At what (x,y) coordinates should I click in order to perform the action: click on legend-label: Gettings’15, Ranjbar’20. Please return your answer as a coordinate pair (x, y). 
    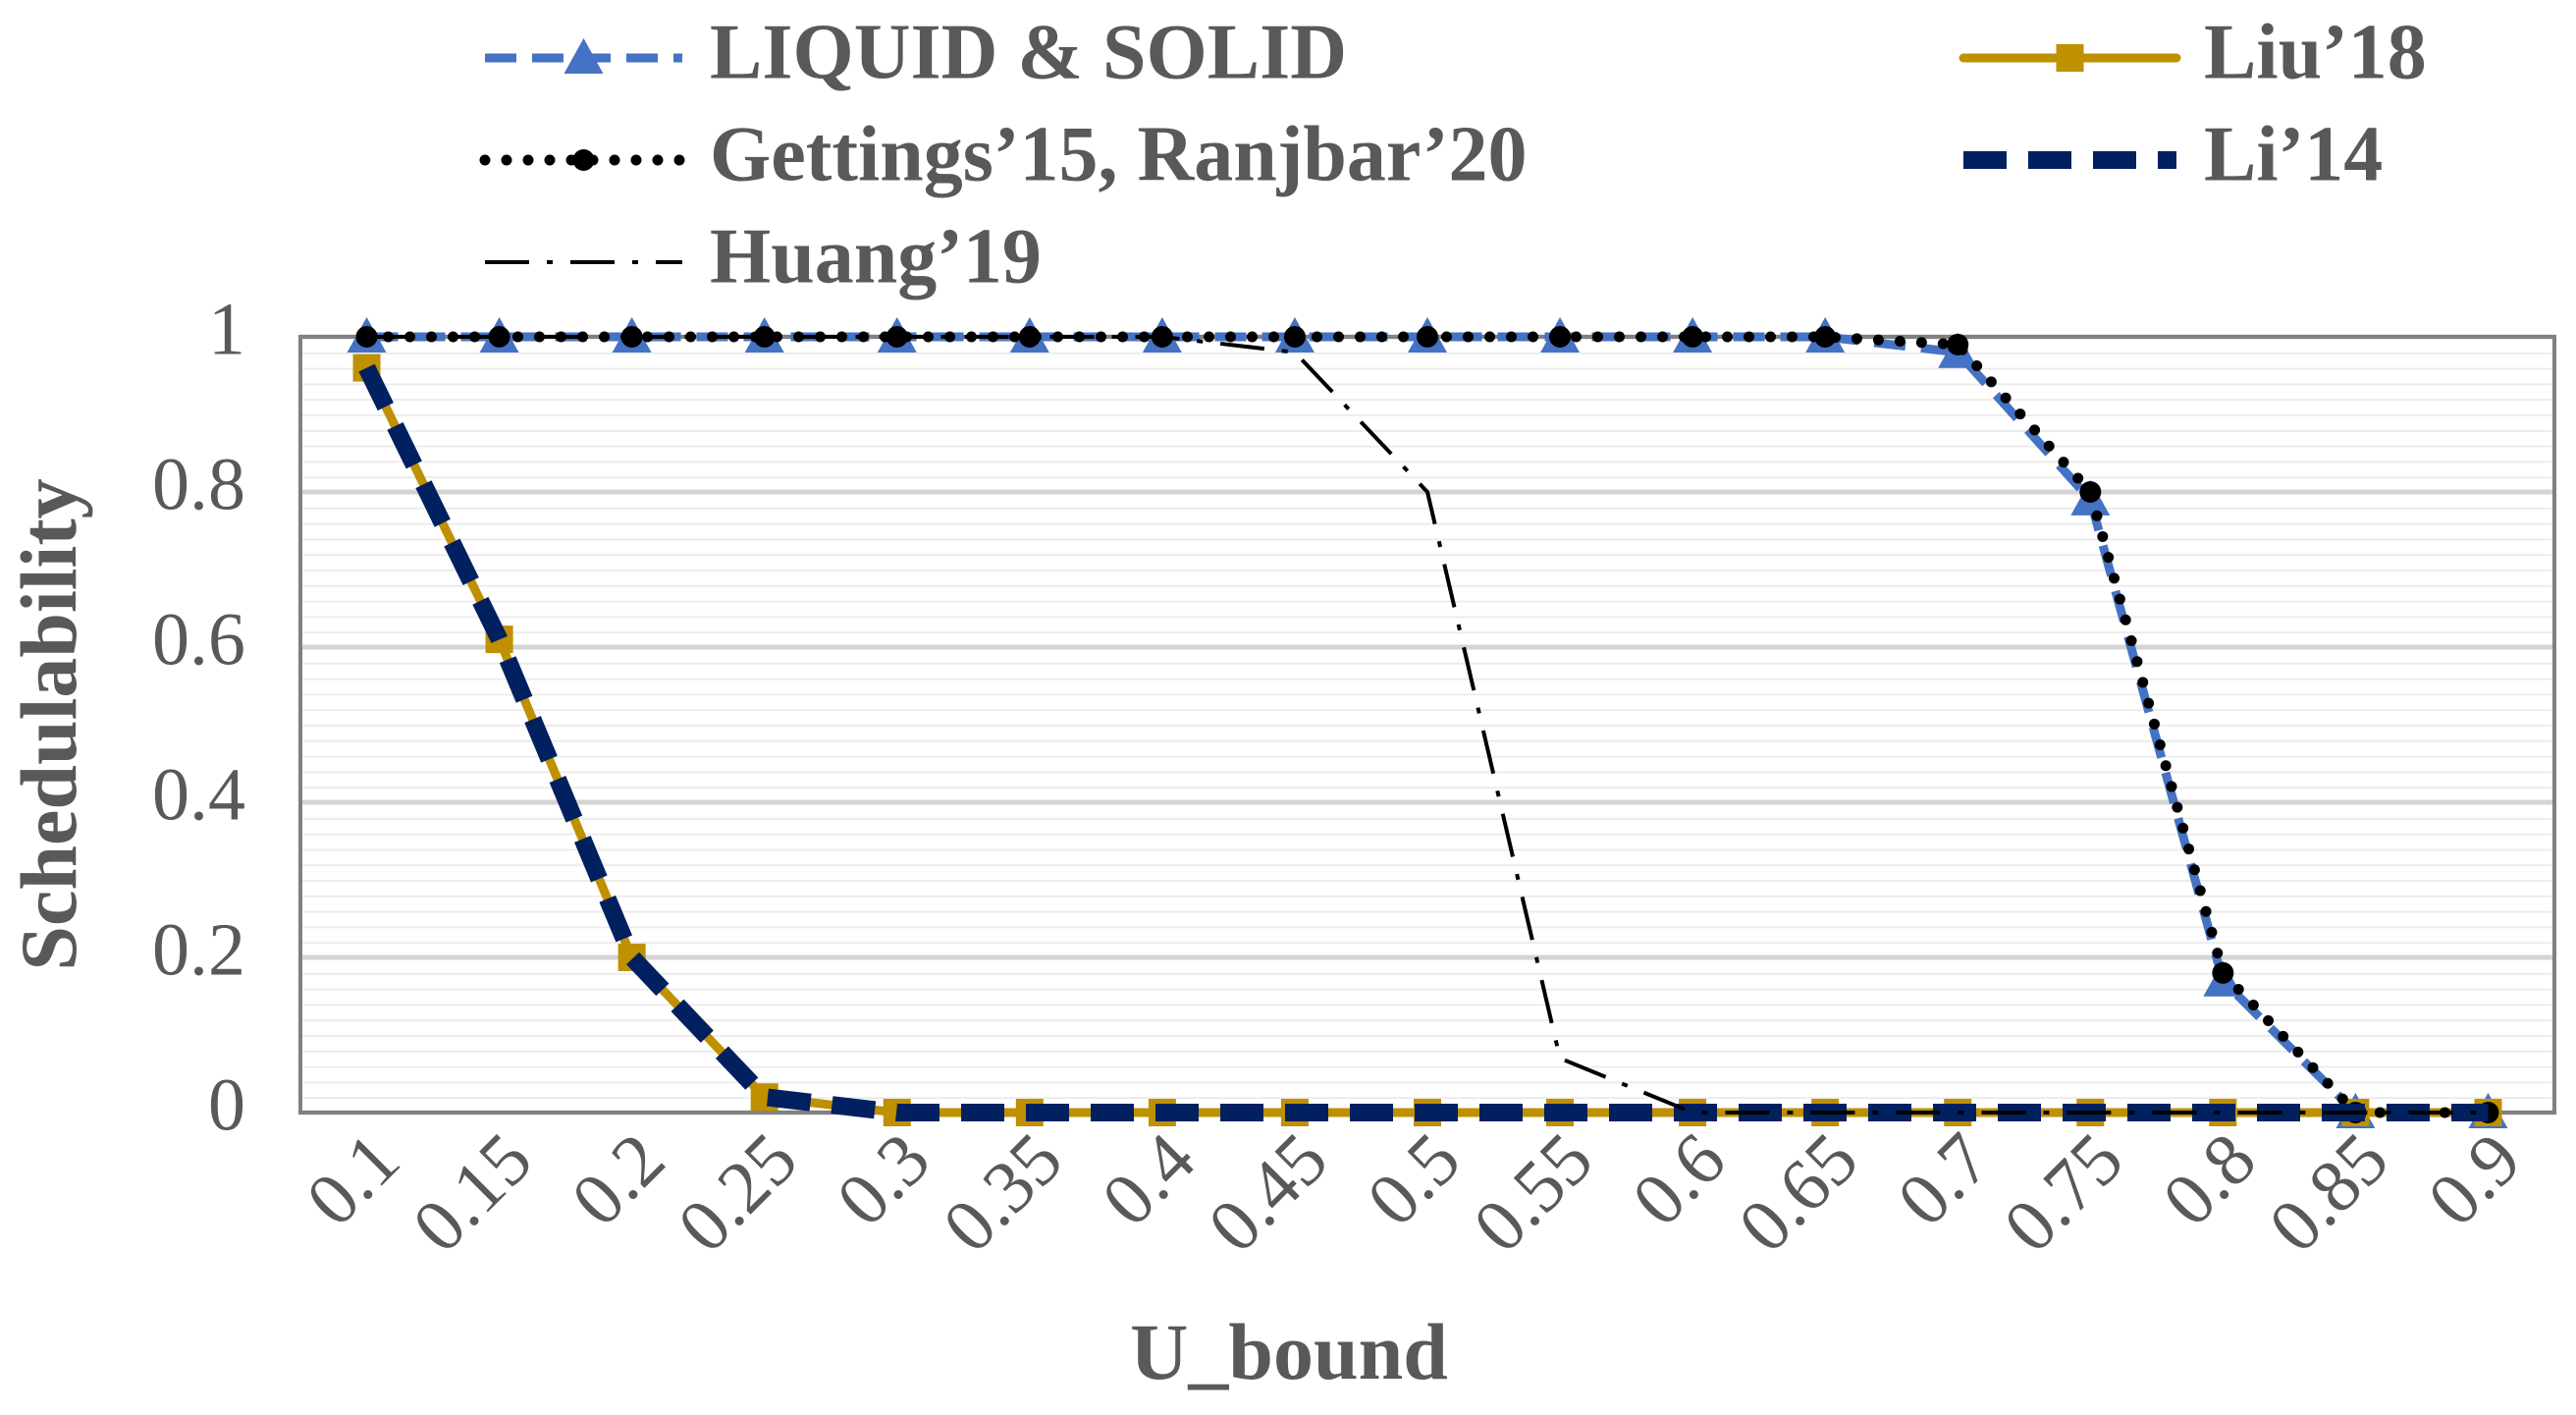
    Looking at the image, I should click on (1119, 154).